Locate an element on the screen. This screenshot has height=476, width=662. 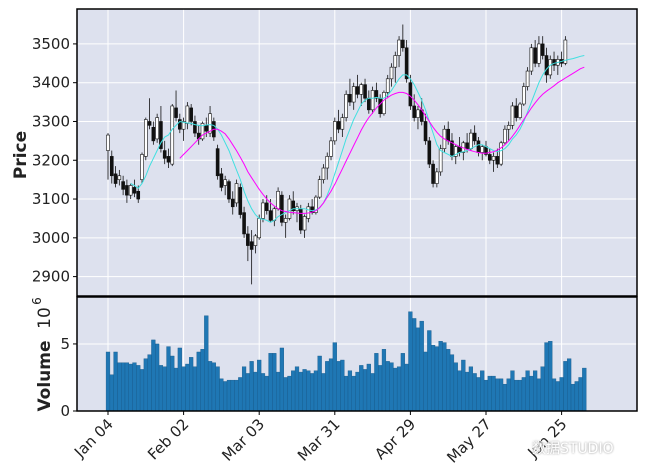
x-tick-label: Mar 31 is located at coordinates (319, 440).